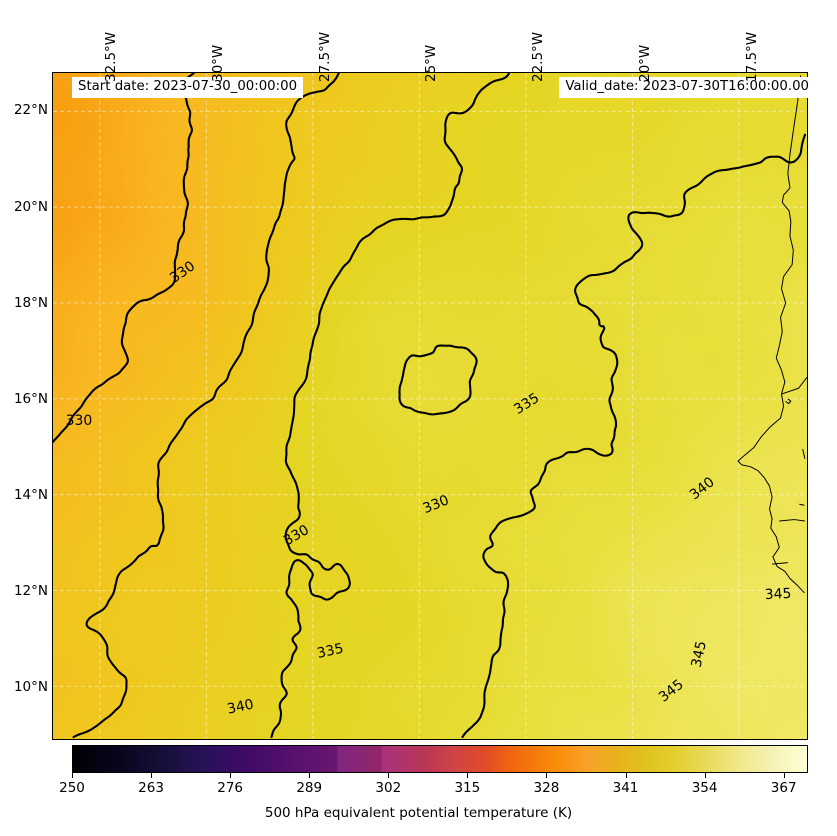 Image resolution: width=837 pixels, height=836 pixels. What do you see at coordinates (687, 88) in the screenshot?
I see `valid-date-banner: Valid_date: 2023-07-30T16:00:00.00` at bounding box center [687, 88].